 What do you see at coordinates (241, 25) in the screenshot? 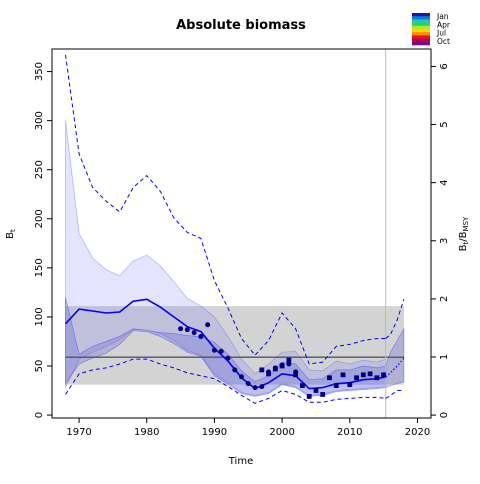
I see `chart-title: Absolute biomass` at bounding box center [241, 25].